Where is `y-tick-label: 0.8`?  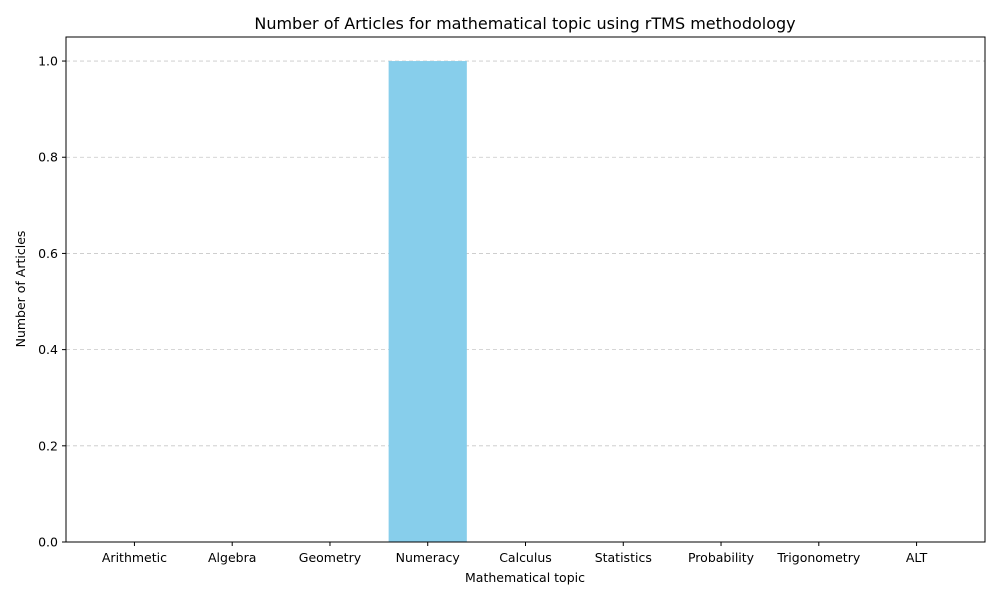 y-tick-label: 0.8 is located at coordinates (48, 157).